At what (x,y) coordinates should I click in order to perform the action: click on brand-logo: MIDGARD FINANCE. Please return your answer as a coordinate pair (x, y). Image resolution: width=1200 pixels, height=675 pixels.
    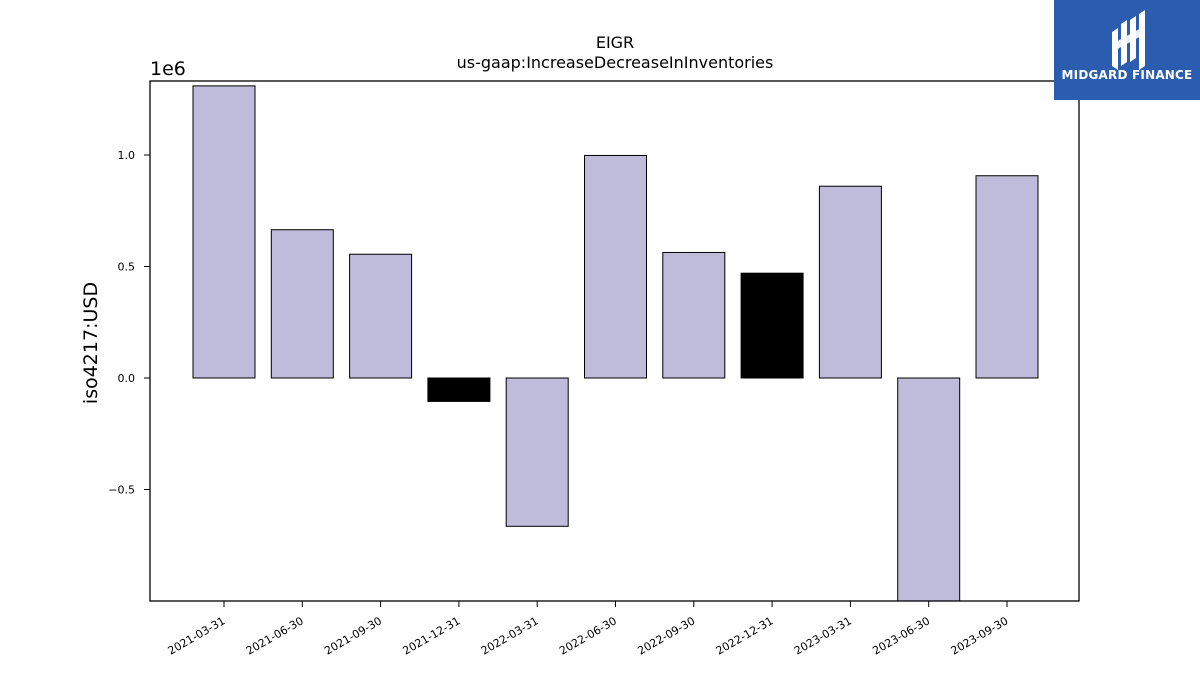
    Looking at the image, I should click on (1127, 50).